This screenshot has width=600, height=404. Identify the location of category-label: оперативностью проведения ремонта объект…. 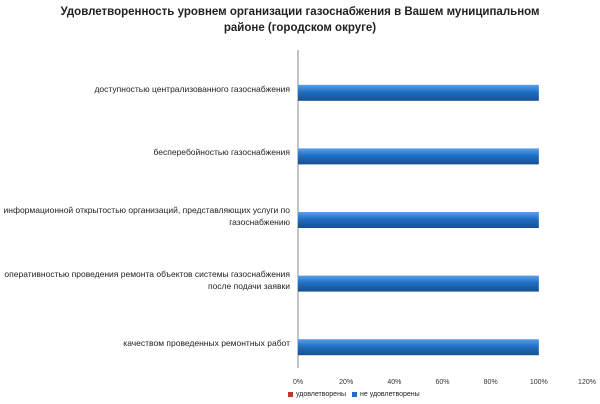
(147, 279).